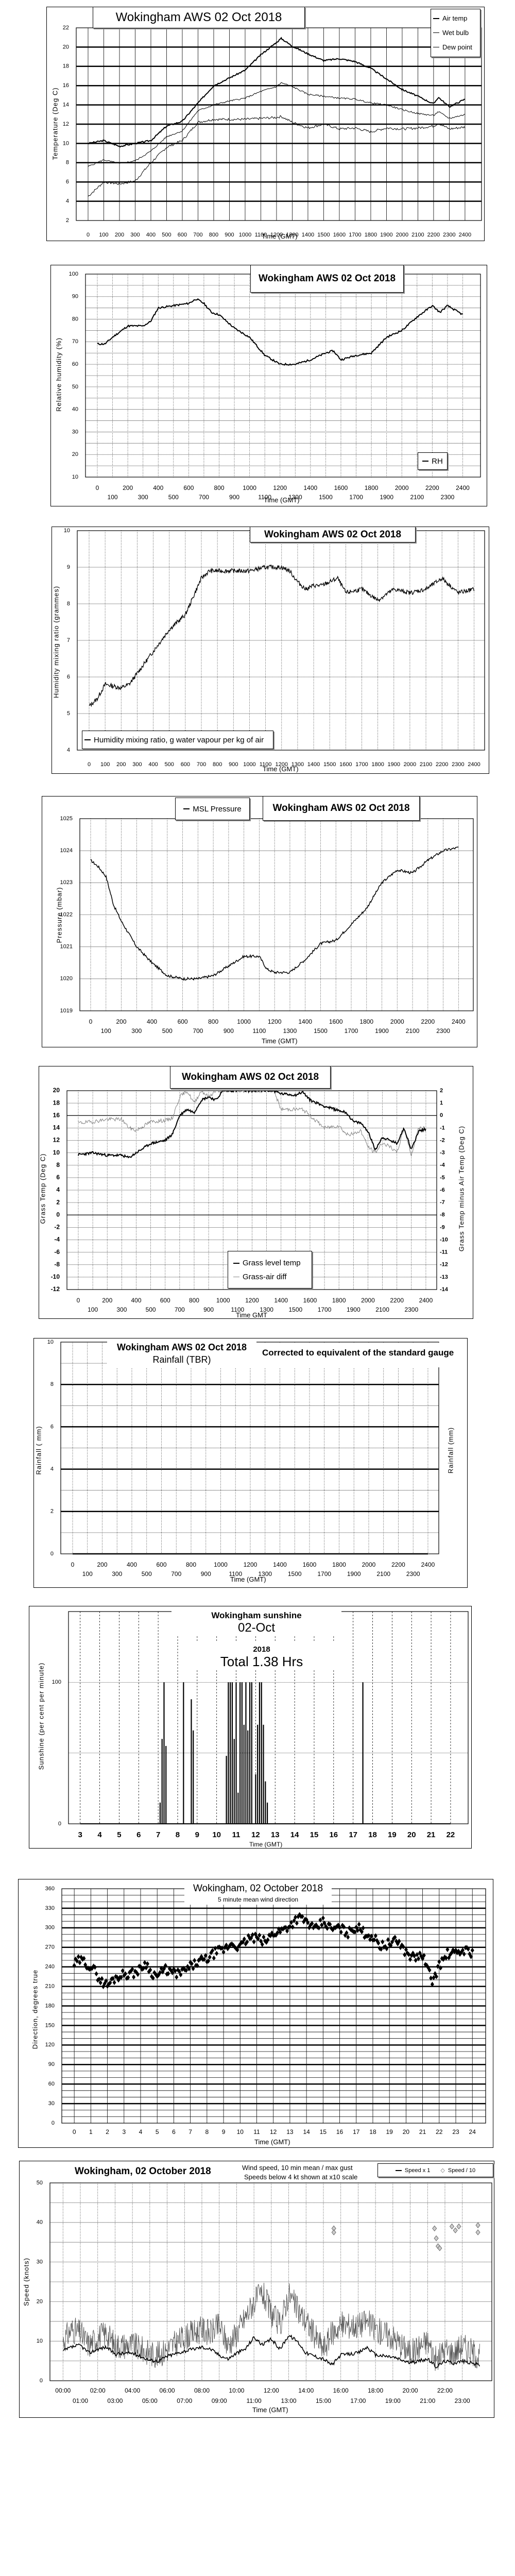 This screenshot has width=515, height=2576. What do you see at coordinates (40, 2183) in the screenshot?
I see `tick-label: 50` at bounding box center [40, 2183].